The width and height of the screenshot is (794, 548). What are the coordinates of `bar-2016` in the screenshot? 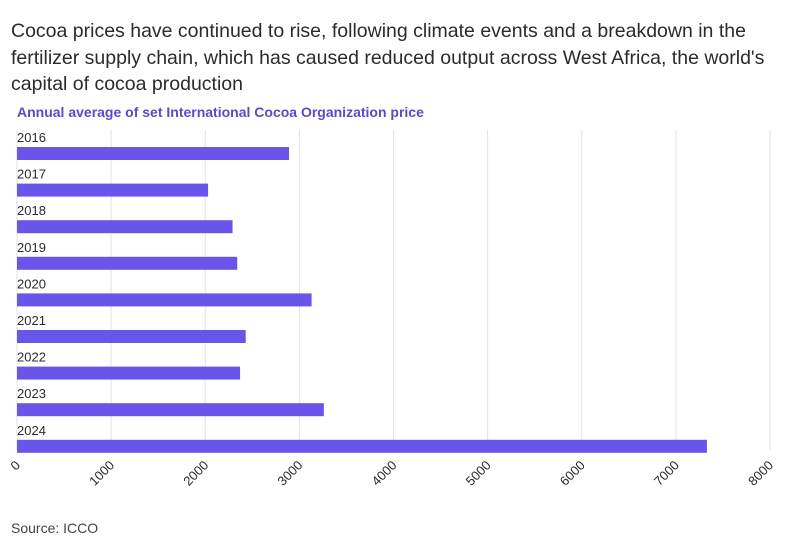 It's located at (153, 153).